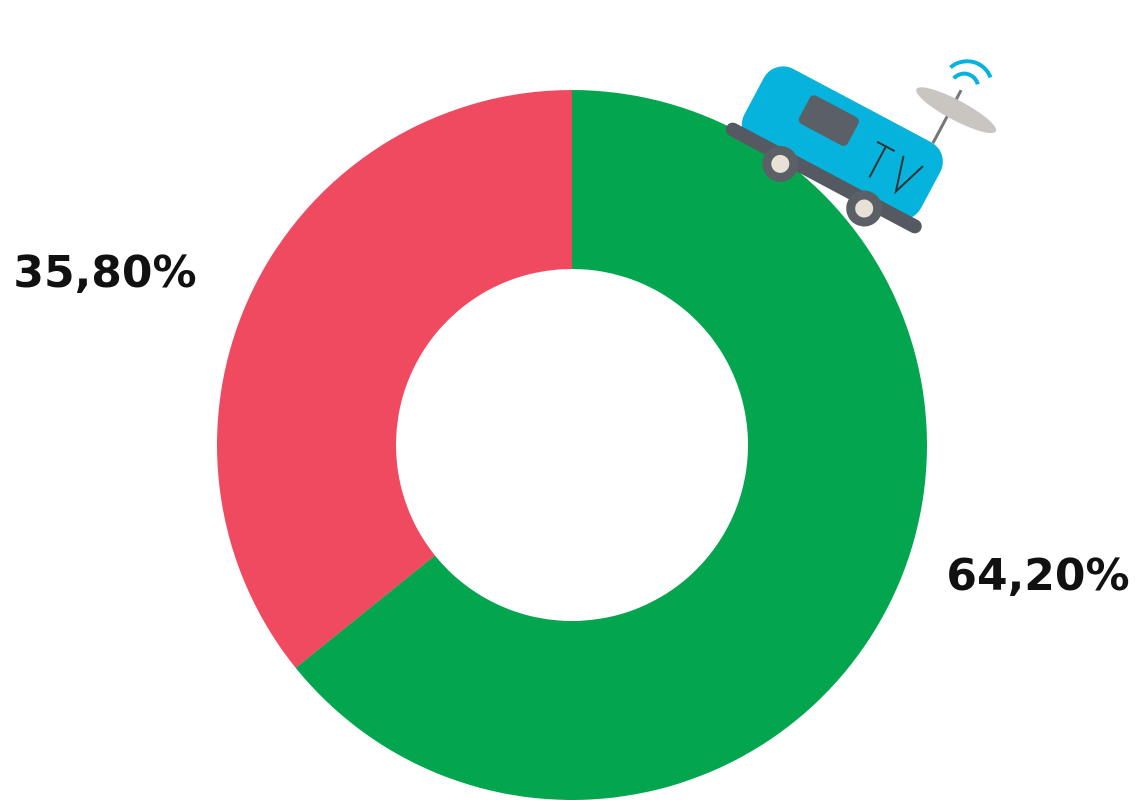 This screenshot has height=800, width=1138. What do you see at coordinates (104, 272) in the screenshot?
I see `value-label: 35,80%` at bounding box center [104, 272].